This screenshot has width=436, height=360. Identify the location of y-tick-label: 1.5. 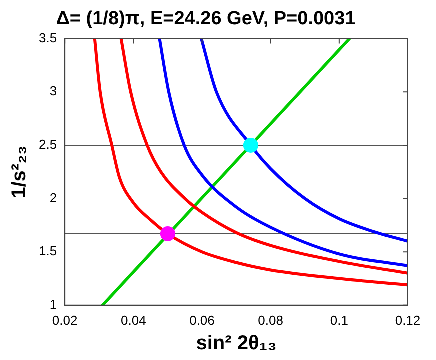
(48, 251).